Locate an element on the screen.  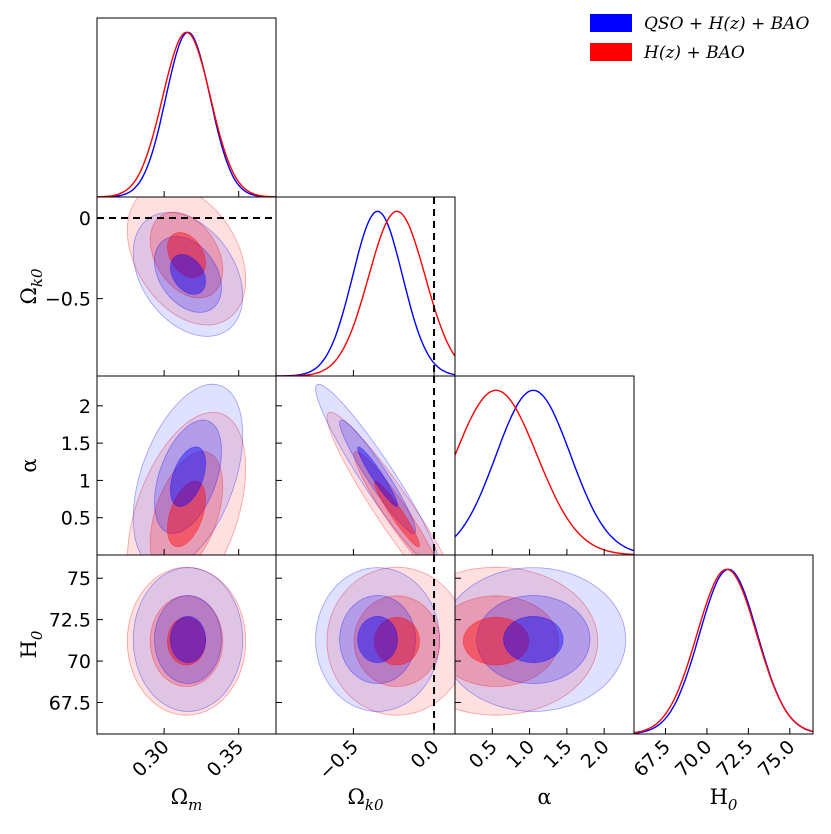
x-tick-label-al: 2.0 is located at coordinates (595, 754).